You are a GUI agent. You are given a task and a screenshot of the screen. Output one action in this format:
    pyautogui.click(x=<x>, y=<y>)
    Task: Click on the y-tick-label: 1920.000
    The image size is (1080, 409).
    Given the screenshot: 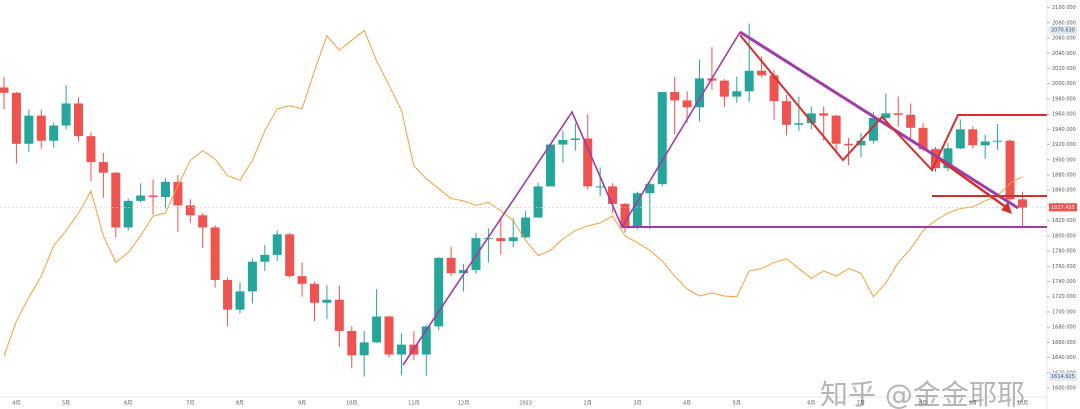 What is the action you would take?
    pyautogui.click(x=1064, y=145)
    